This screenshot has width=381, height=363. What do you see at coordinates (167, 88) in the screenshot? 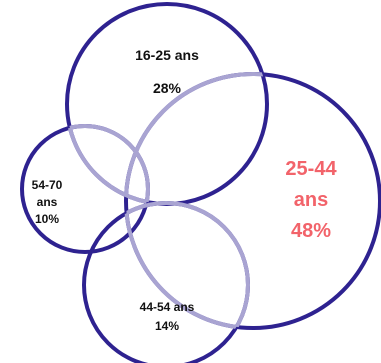
I see `label-16-25-percent: 28%` at bounding box center [167, 88].